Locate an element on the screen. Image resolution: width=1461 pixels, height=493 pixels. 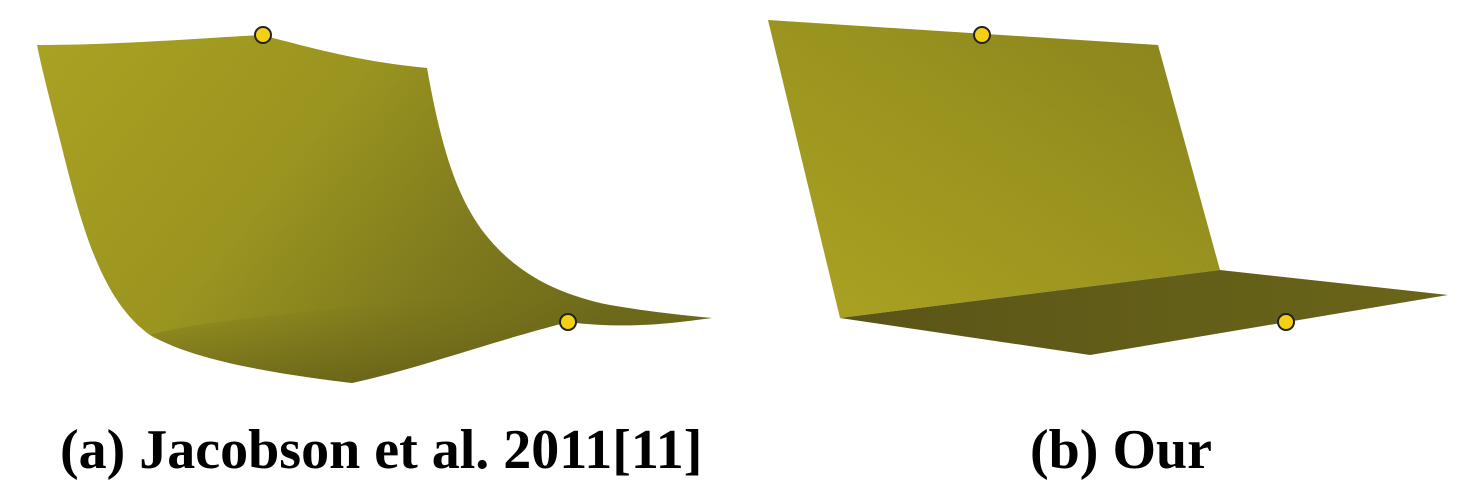
caption-our: (b) Our is located at coordinates (1121, 450).